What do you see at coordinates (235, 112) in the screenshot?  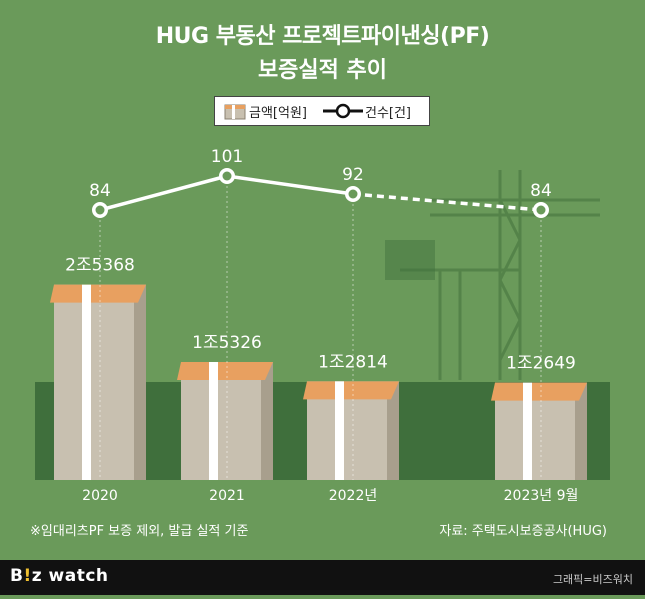 I see `money-bundle-icon` at bounding box center [235, 112].